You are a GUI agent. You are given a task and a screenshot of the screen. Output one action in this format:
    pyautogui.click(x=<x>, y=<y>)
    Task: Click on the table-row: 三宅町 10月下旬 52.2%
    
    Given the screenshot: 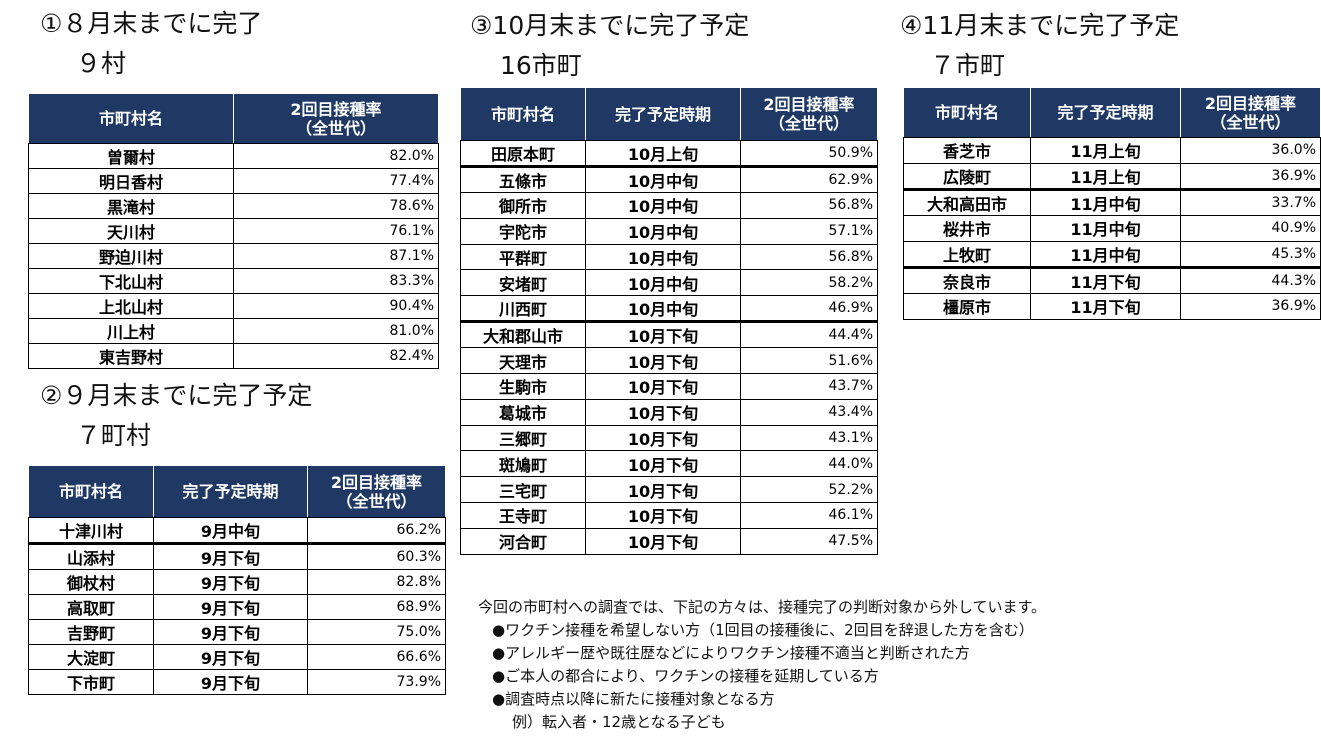 What is the action you would take?
    pyautogui.click(x=669, y=489)
    